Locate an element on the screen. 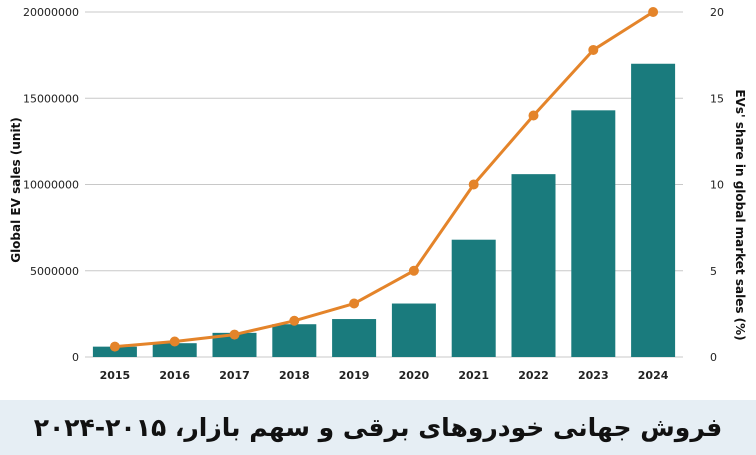  x-tick-label: 2022 is located at coordinates (533, 375).